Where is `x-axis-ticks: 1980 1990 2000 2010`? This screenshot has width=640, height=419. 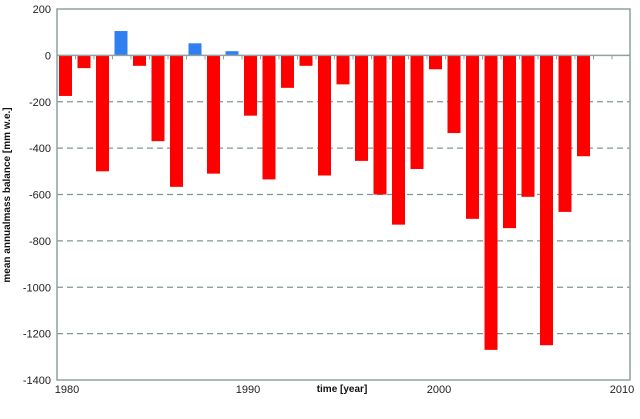
x-axis-ticks: 1980 1990 2000 2010 is located at coordinates (344, 390).